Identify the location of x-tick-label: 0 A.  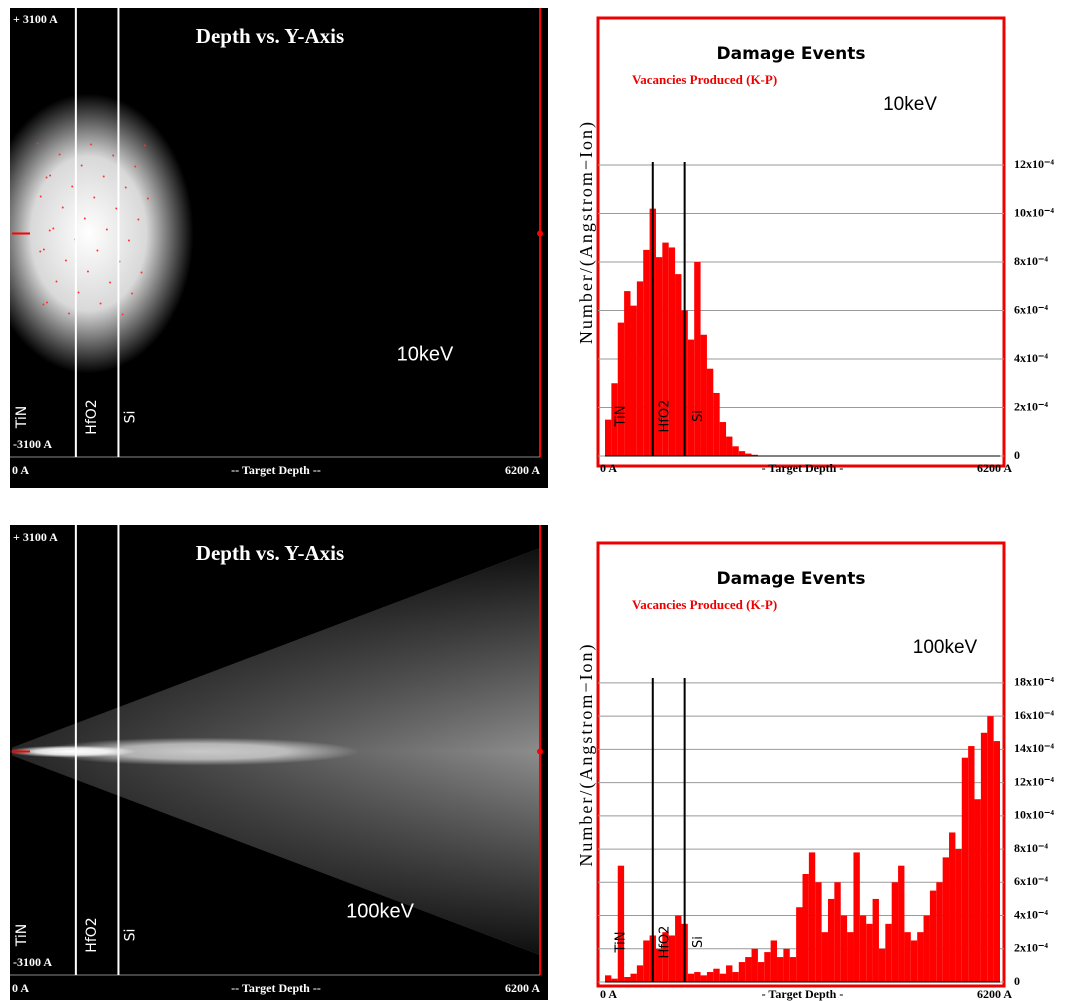
(20, 988).